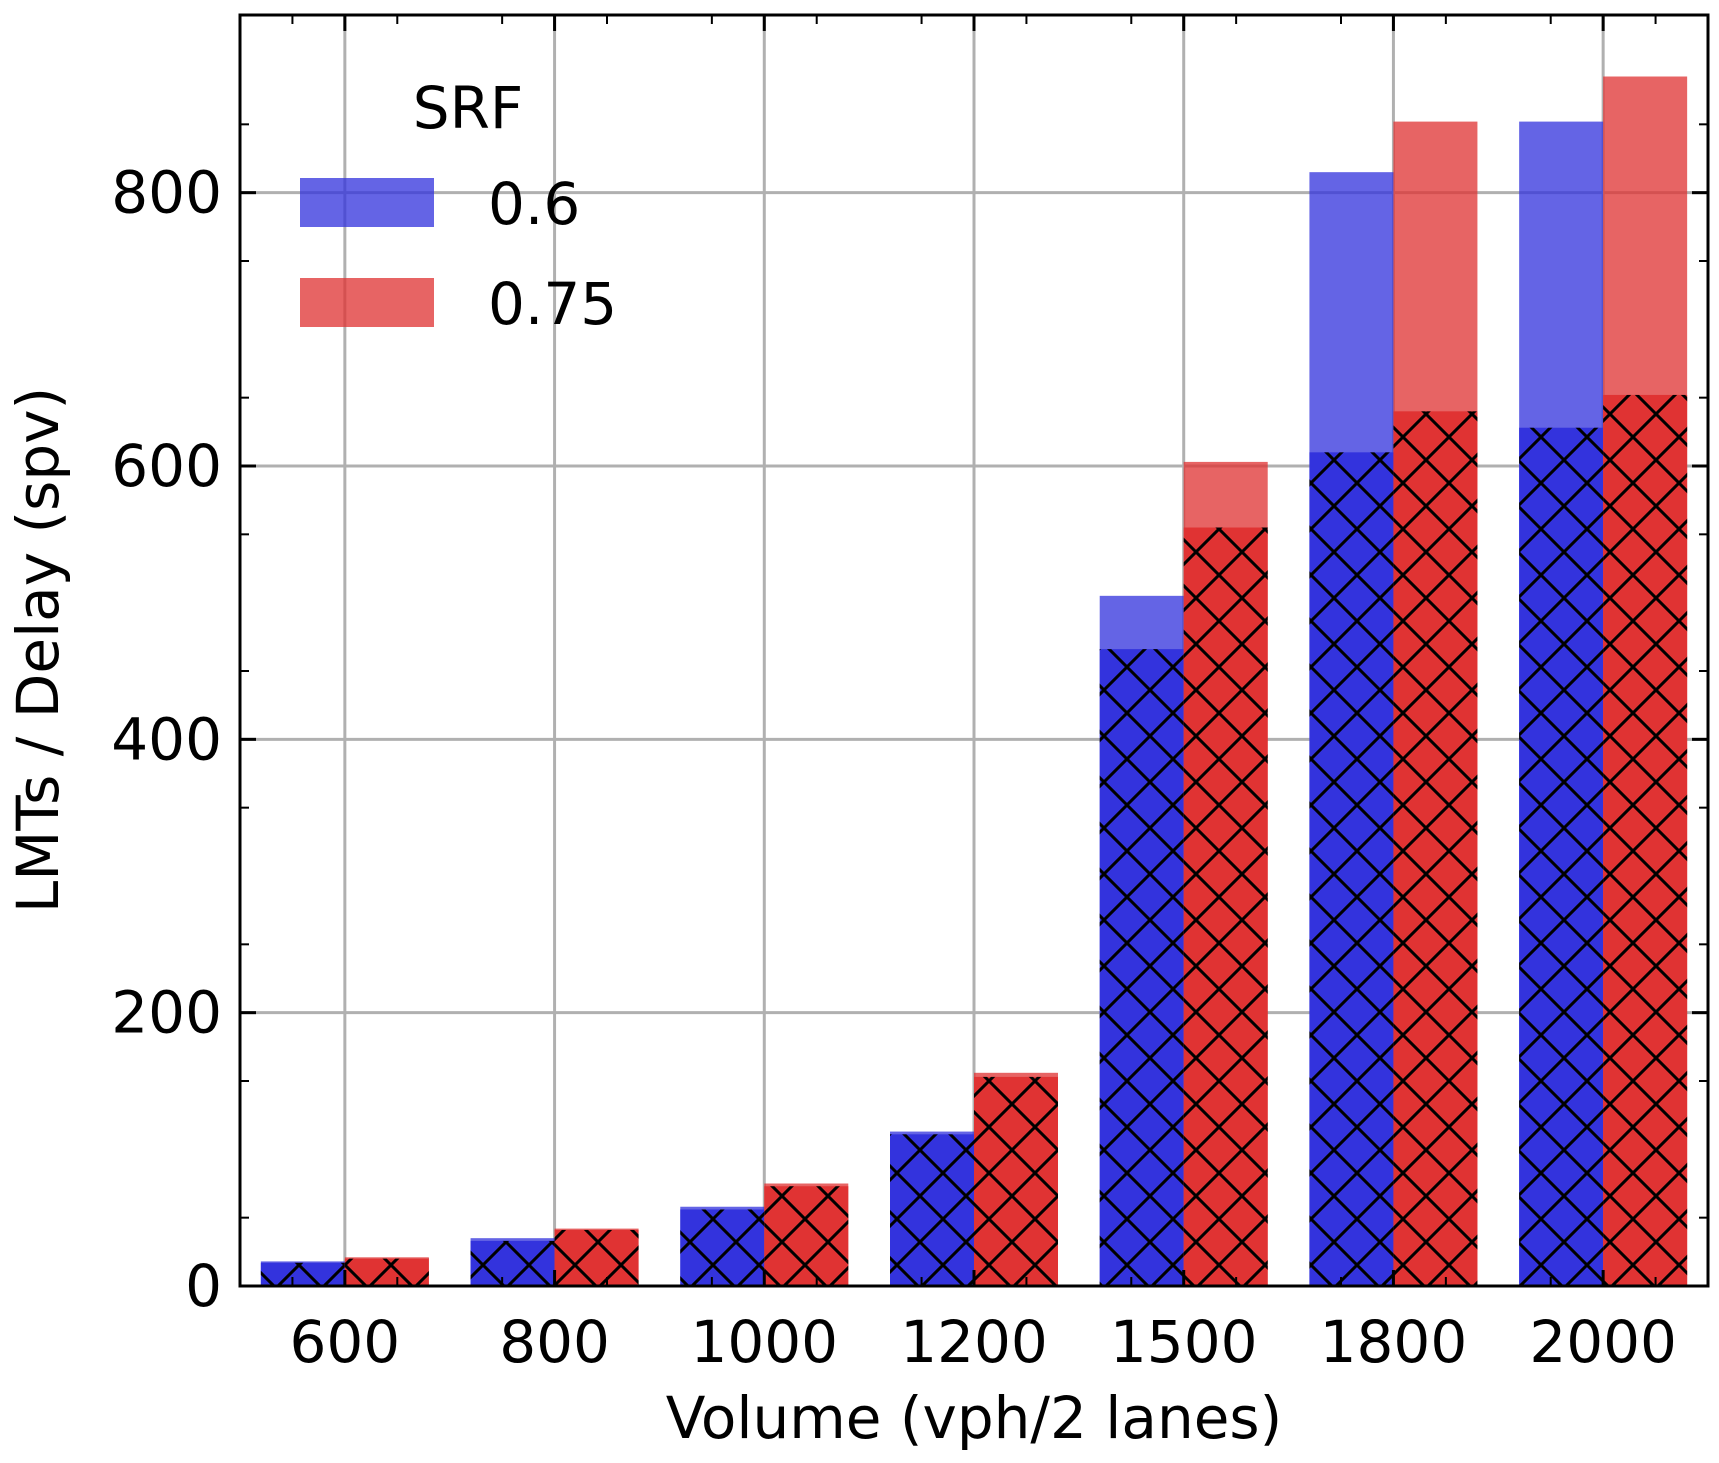 This screenshot has height=1463, width=1719. What do you see at coordinates (386, 1272) in the screenshot?
I see `bar-hatch-overlay-0.75-600` at bounding box center [386, 1272].